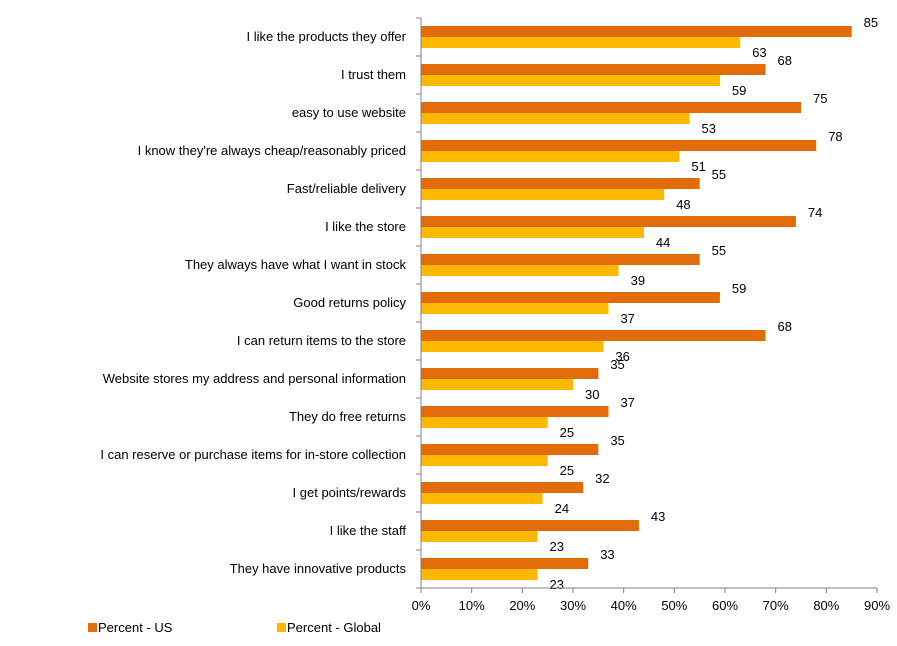 The width and height of the screenshot is (897, 646). I want to click on data-label-global: 24, so click(562, 508).